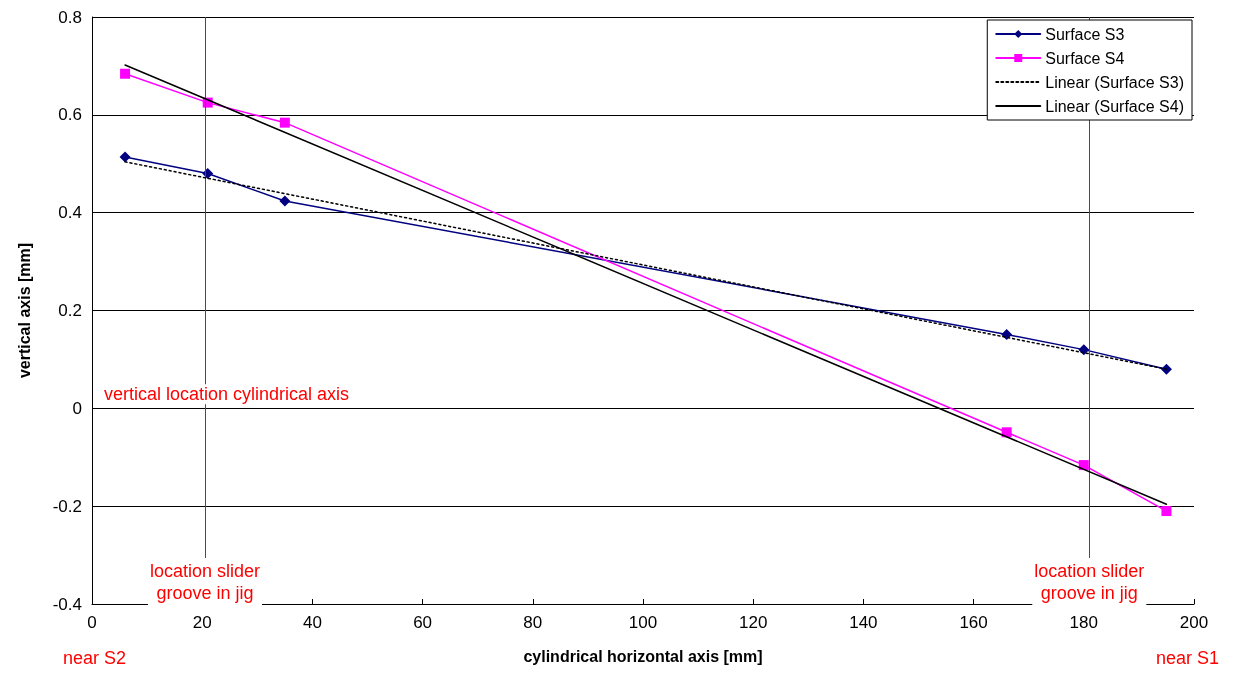 This screenshot has width=1233, height=677. Describe the element at coordinates (1085, 34) in the screenshot. I see `legend-label: Surface S3` at that location.